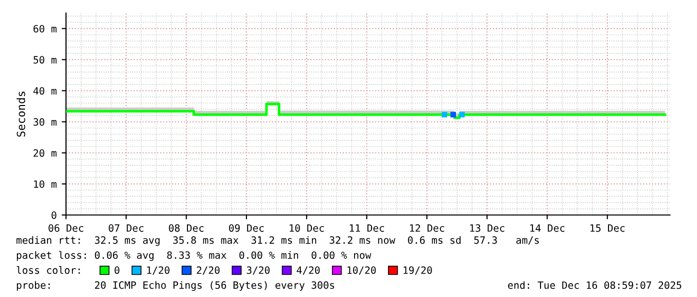  What do you see at coordinates (45, 184) in the screenshot?
I see `y-tick-label: 10 m` at bounding box center [45, 184].